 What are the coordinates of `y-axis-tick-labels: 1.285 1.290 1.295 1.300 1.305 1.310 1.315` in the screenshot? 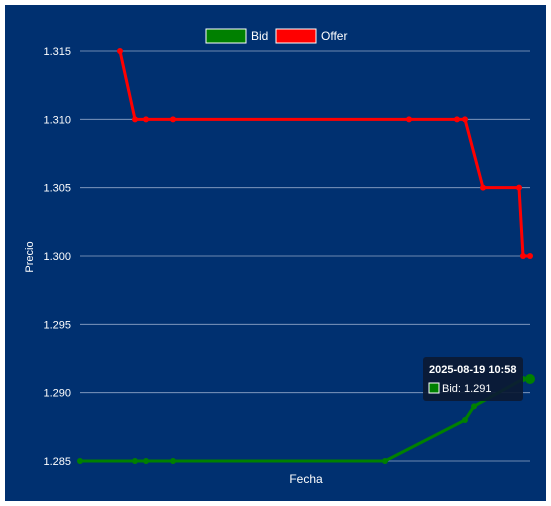 It's located at (57, 257).